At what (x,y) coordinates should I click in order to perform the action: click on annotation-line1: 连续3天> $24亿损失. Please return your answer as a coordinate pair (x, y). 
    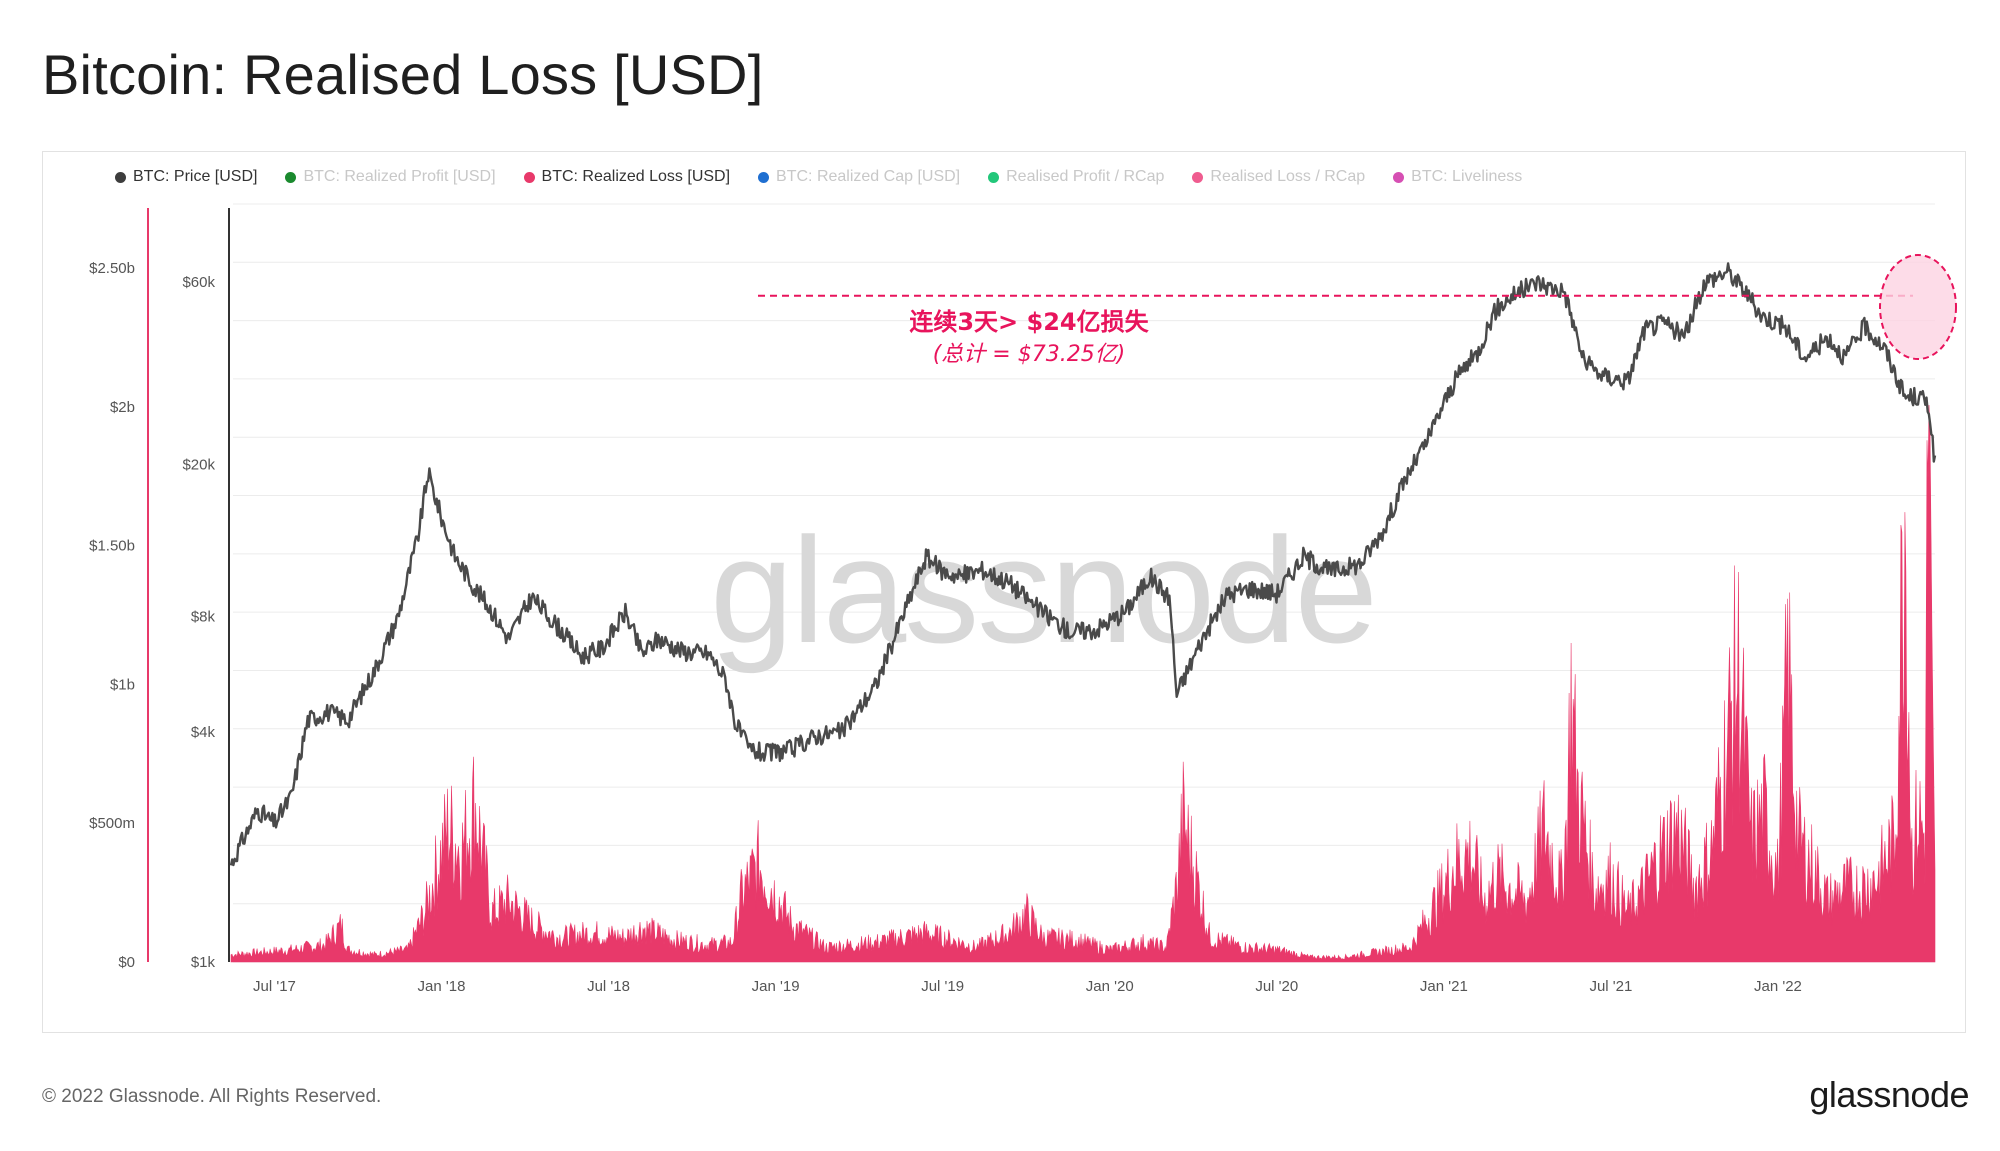
    Looking at the image, I should click on (1029, 322).